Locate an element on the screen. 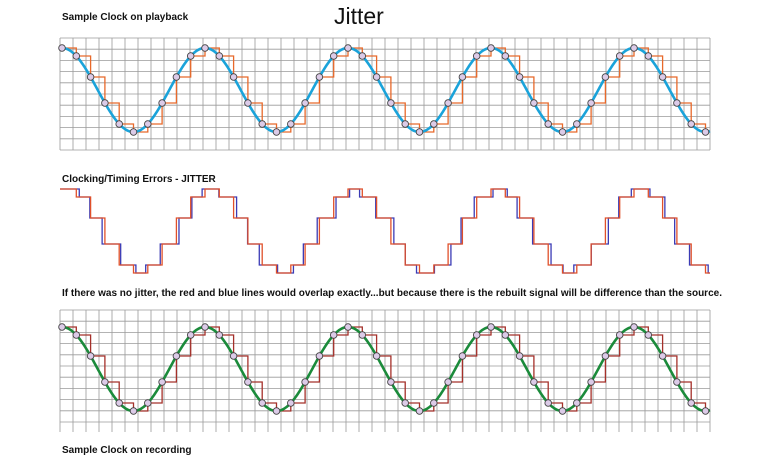 The image size is (780, 470). recording-label: Sample Clock on recording is located at coordinates (126, 450).